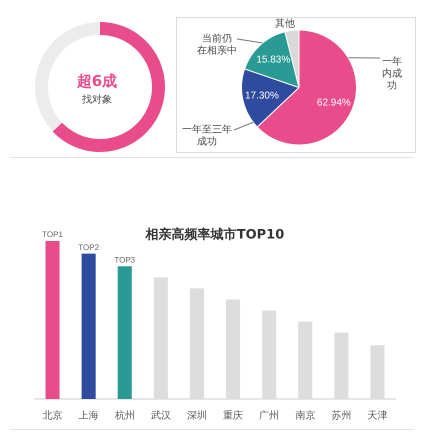  I want to click on data-label: 62.94%, so click(333, 102).